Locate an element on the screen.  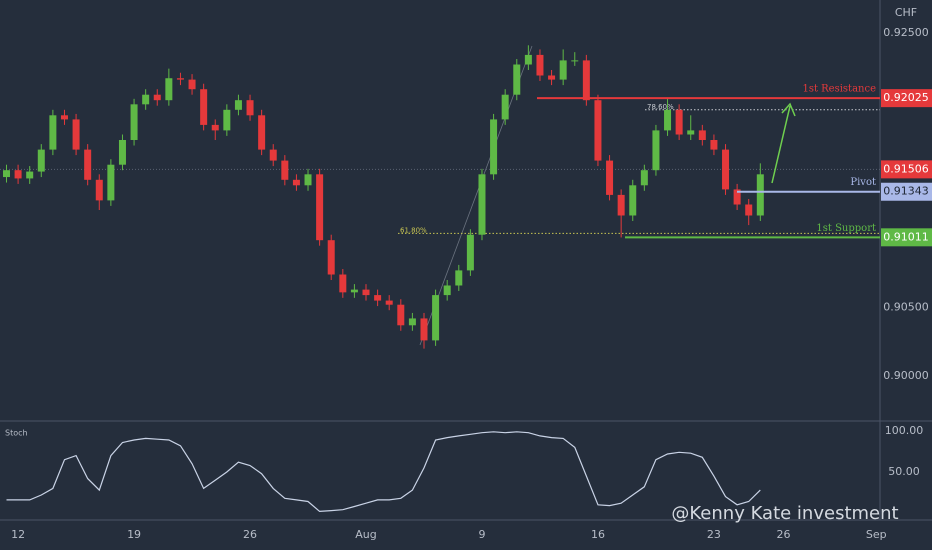
fib-label: 78.60% is located at coordinates (660, 107).